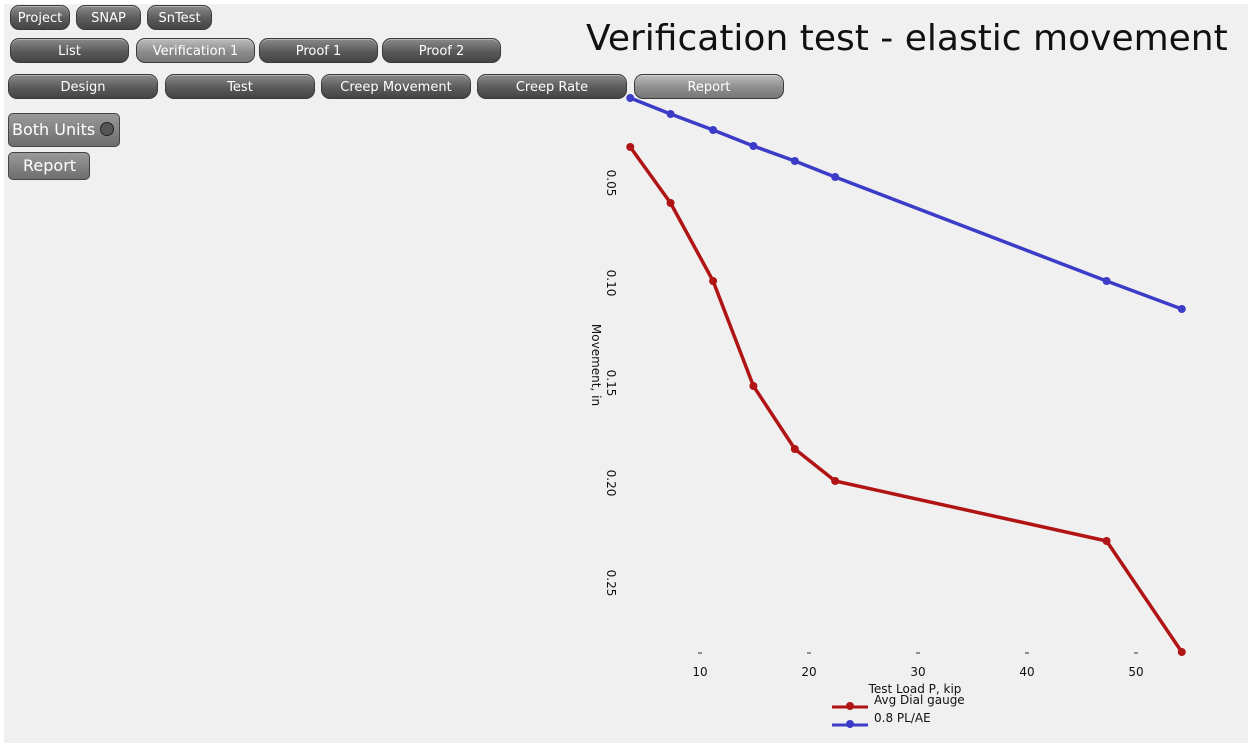 The image size is (1252, 747). Describe the element at coordinates (919, 700) in the screenshot. I see `legend-label: Avg Dial gauge` at that location.